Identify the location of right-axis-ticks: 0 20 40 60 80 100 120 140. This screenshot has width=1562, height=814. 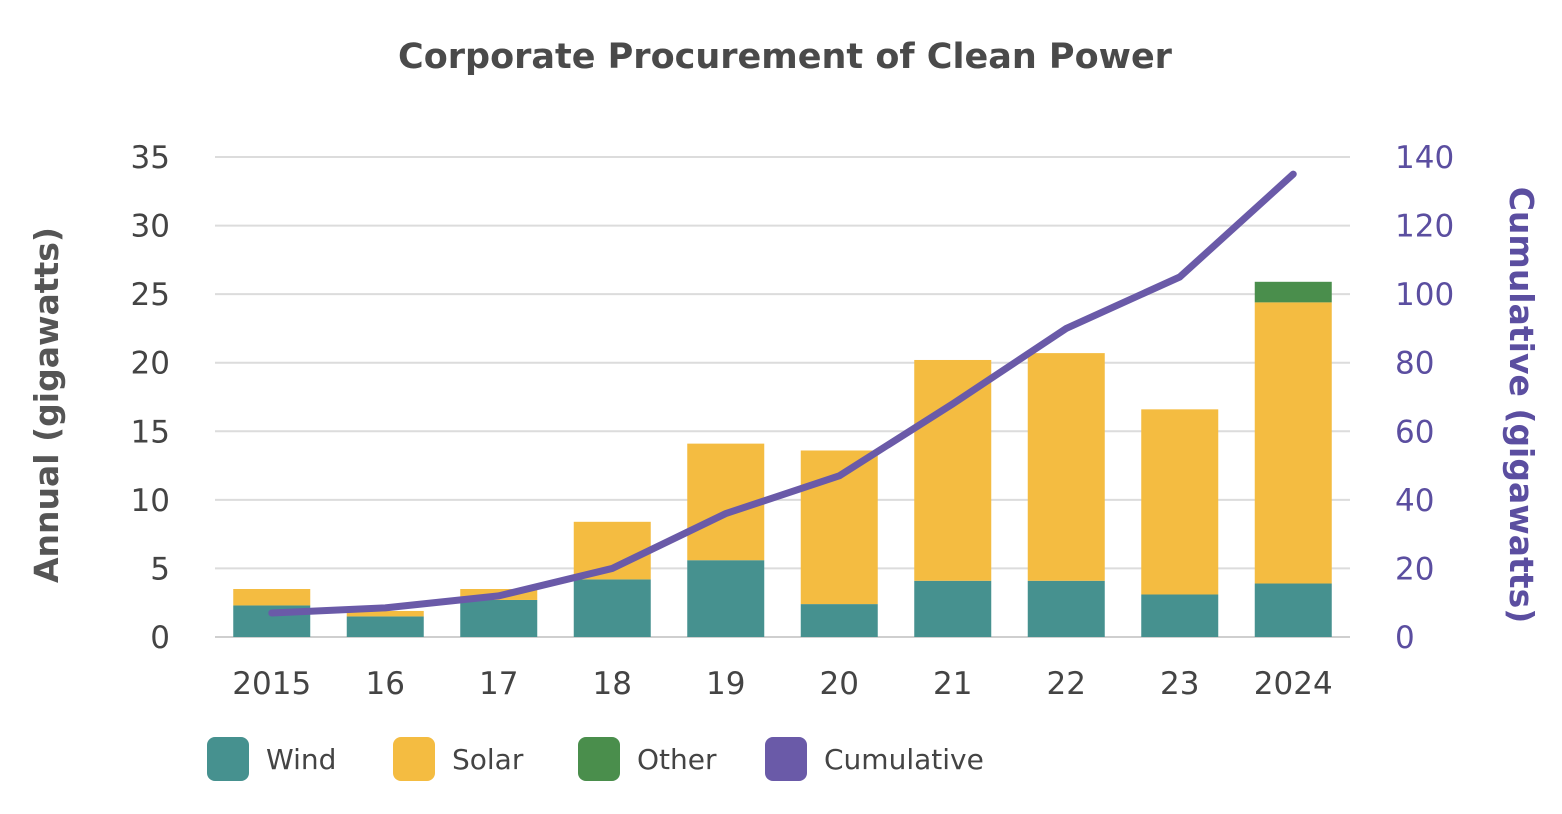
(1424, 398).